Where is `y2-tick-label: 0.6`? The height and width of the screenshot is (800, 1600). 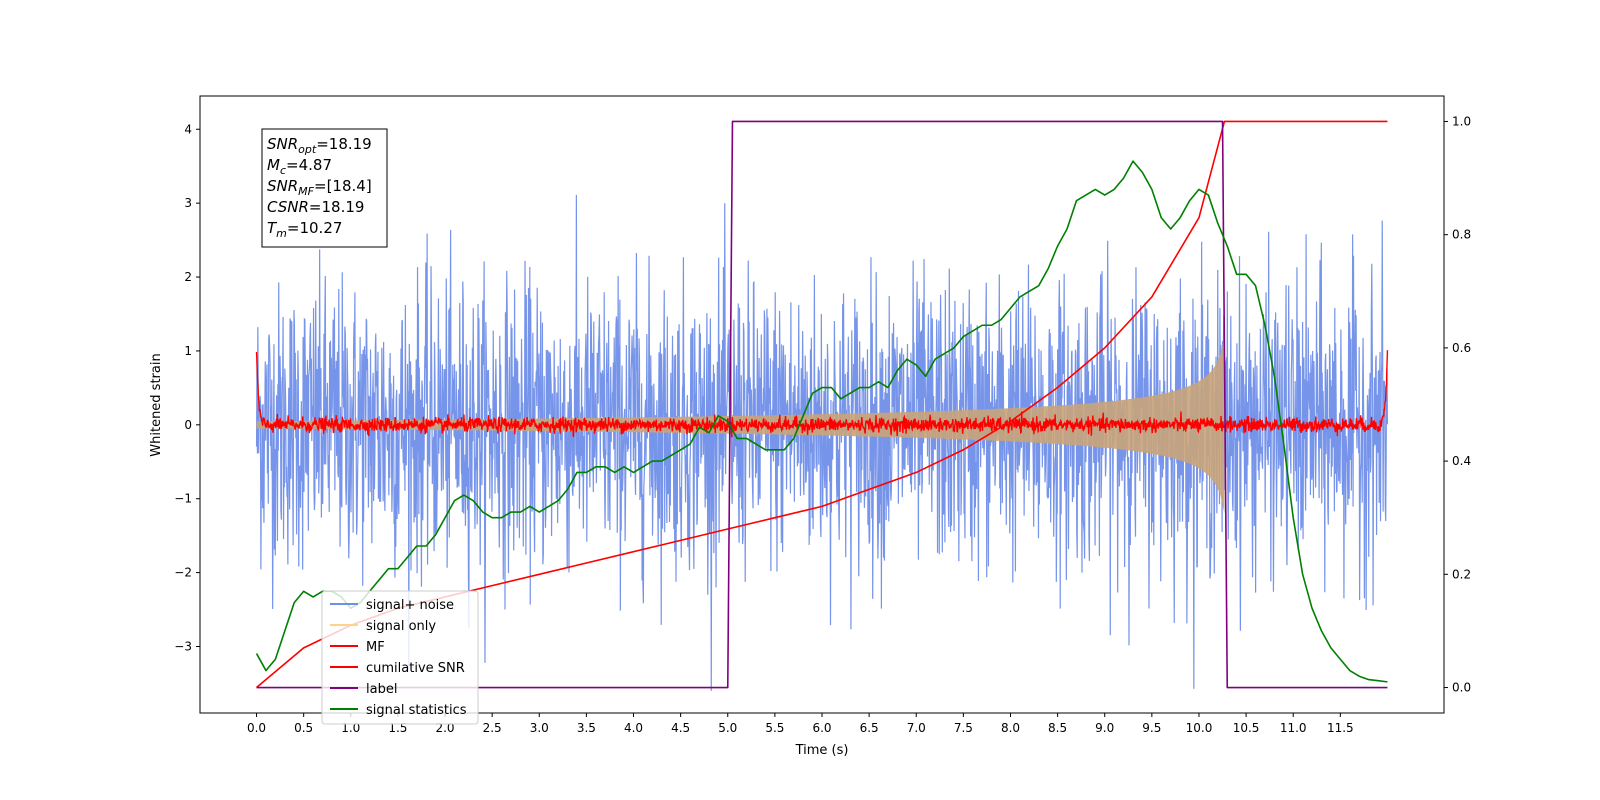 y2-tick-label: 0.6 is located at coordinates (1461, 348).